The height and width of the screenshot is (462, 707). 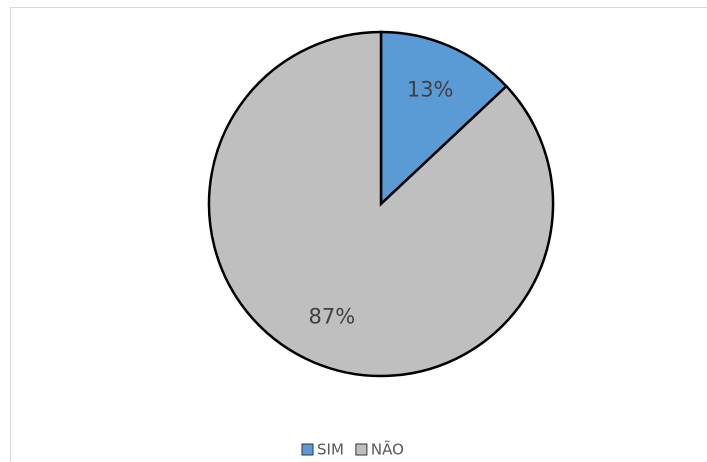 What do you see at coordinates (330, 450) in the screenshot?
I see `legend-label: SIM` at bounding box center [330, 450].